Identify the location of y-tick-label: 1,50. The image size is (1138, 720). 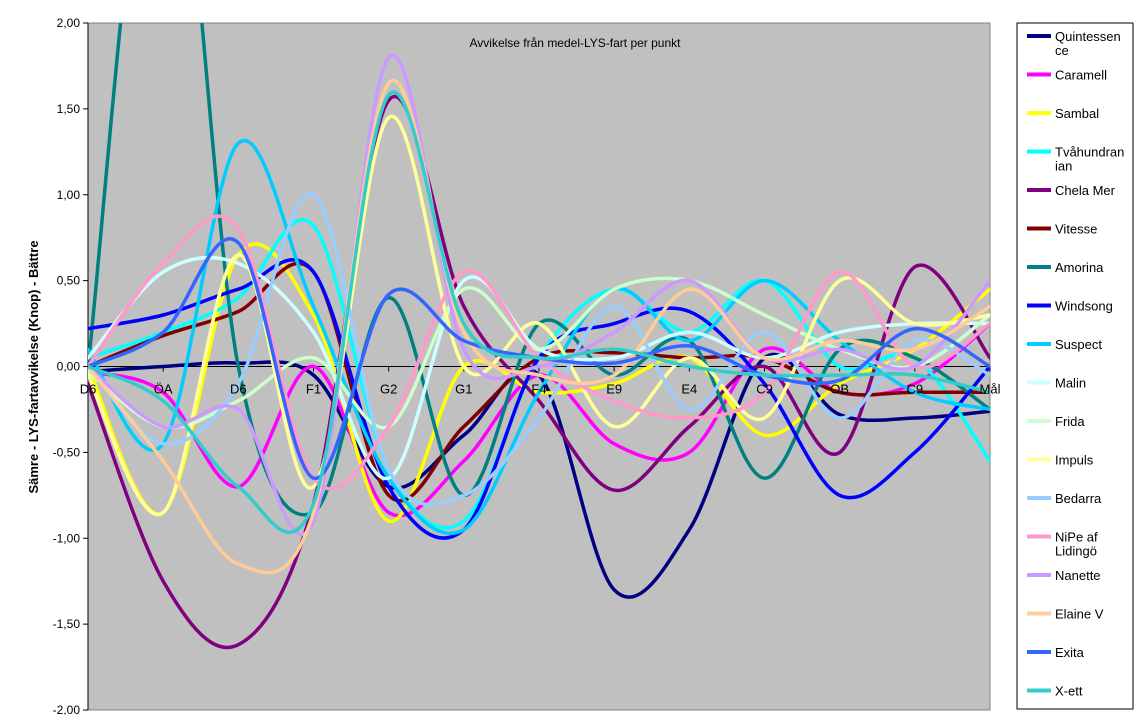
(69, 109).